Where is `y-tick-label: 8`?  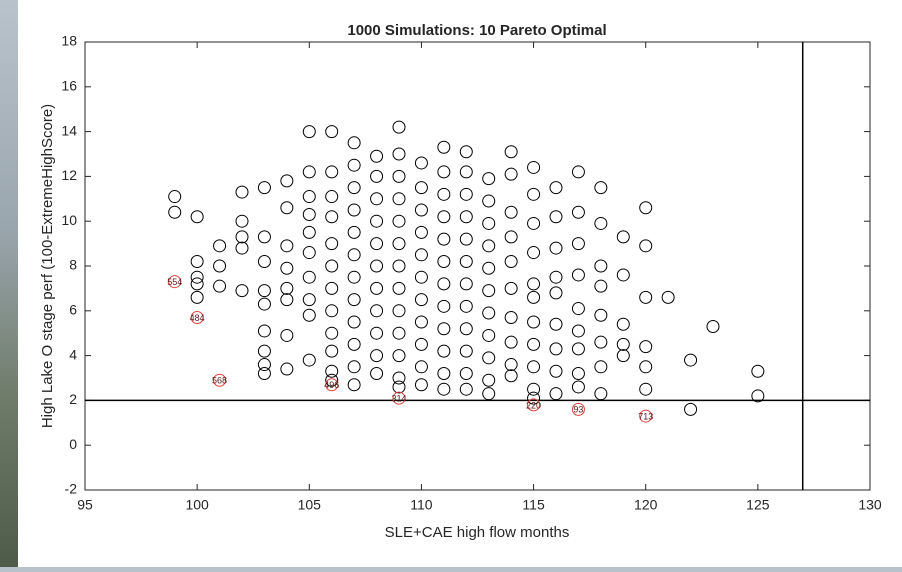 y-tick-label: 8 is located at coordinates (73, 265).